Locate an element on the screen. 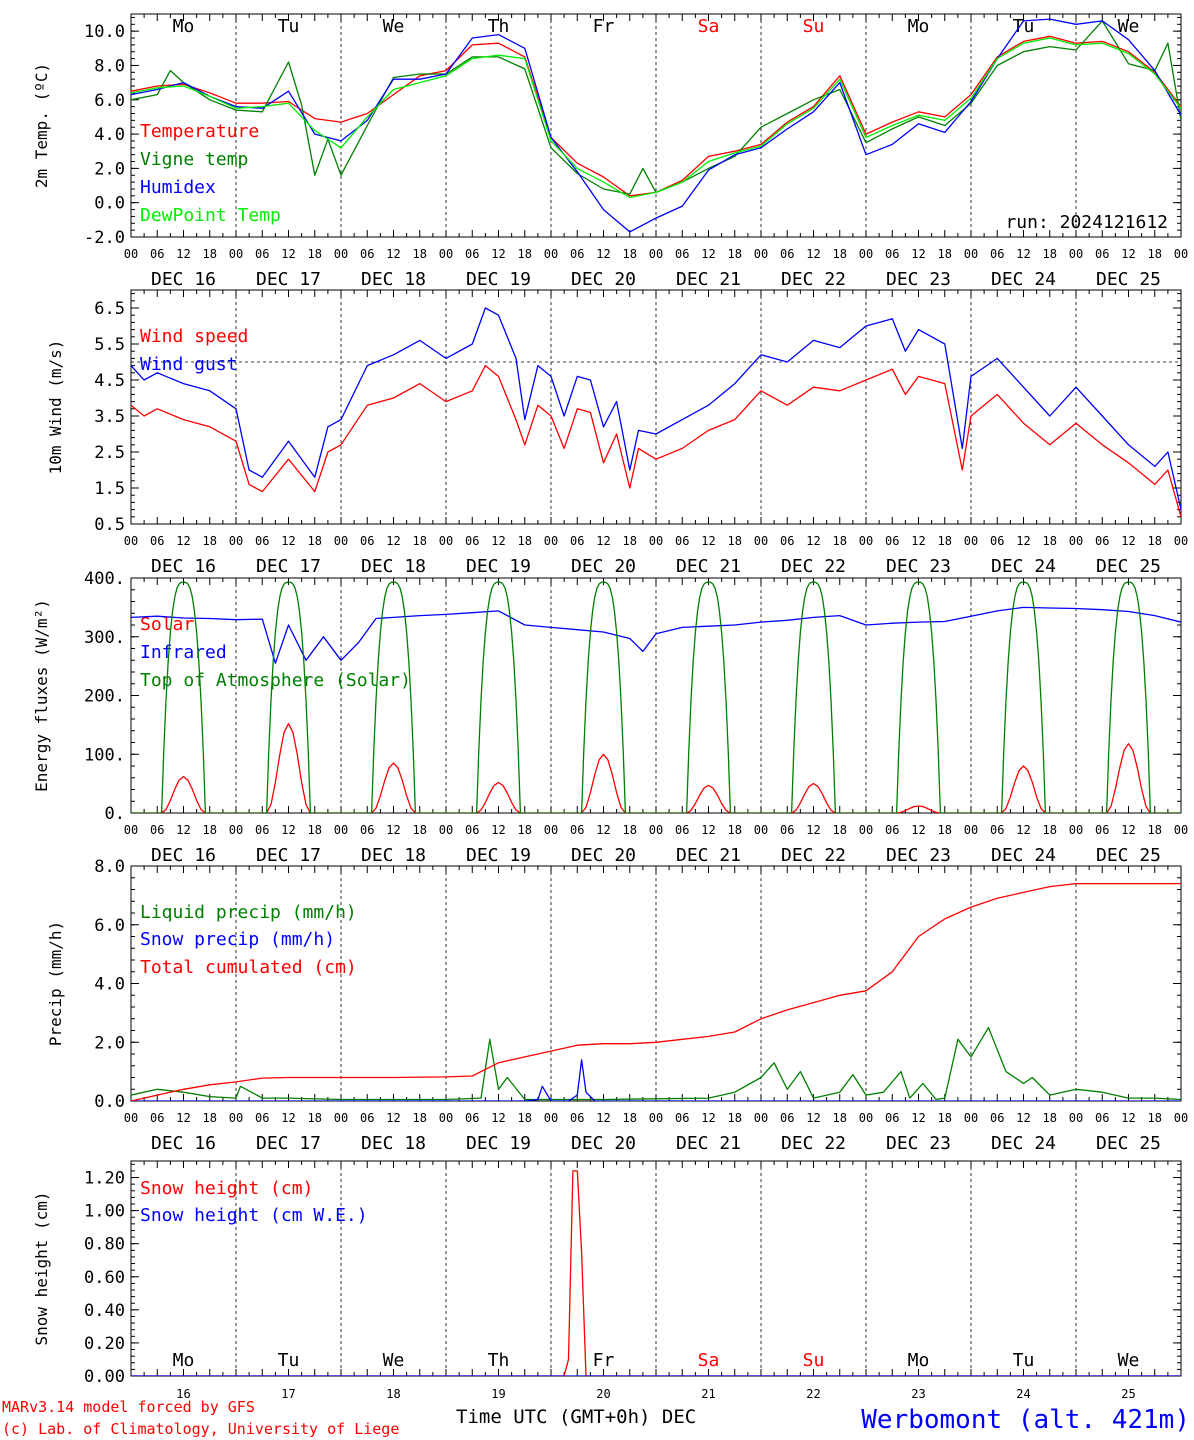 This screenshot has height=1440, width=1194. y-tick-label: 6.5 is located at coordinates (109, 309).